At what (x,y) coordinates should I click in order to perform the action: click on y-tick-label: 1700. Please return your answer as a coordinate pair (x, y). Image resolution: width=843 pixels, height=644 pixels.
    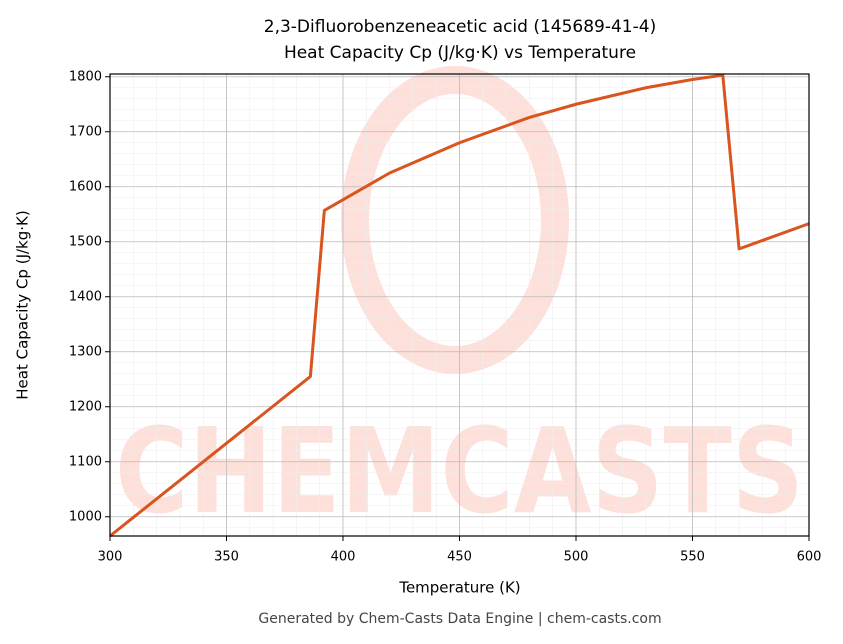
    Looking at the image, I should click on (85, 131).